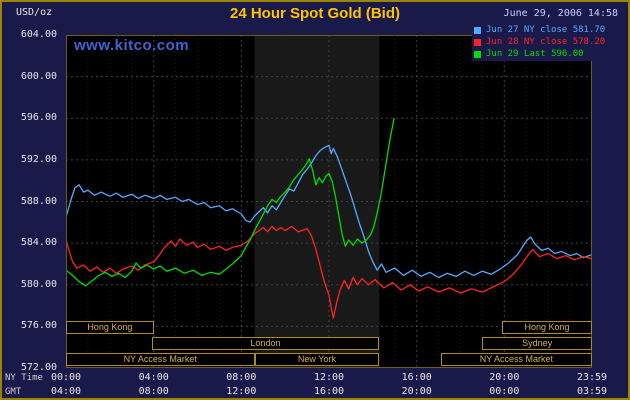 The width and height of the screenshot is (630, 400). What do you see at coordinates (132, 45) in the screenshot?
I see `kitco-watermark: www.kitco.com` at bounding box center [132, 45].